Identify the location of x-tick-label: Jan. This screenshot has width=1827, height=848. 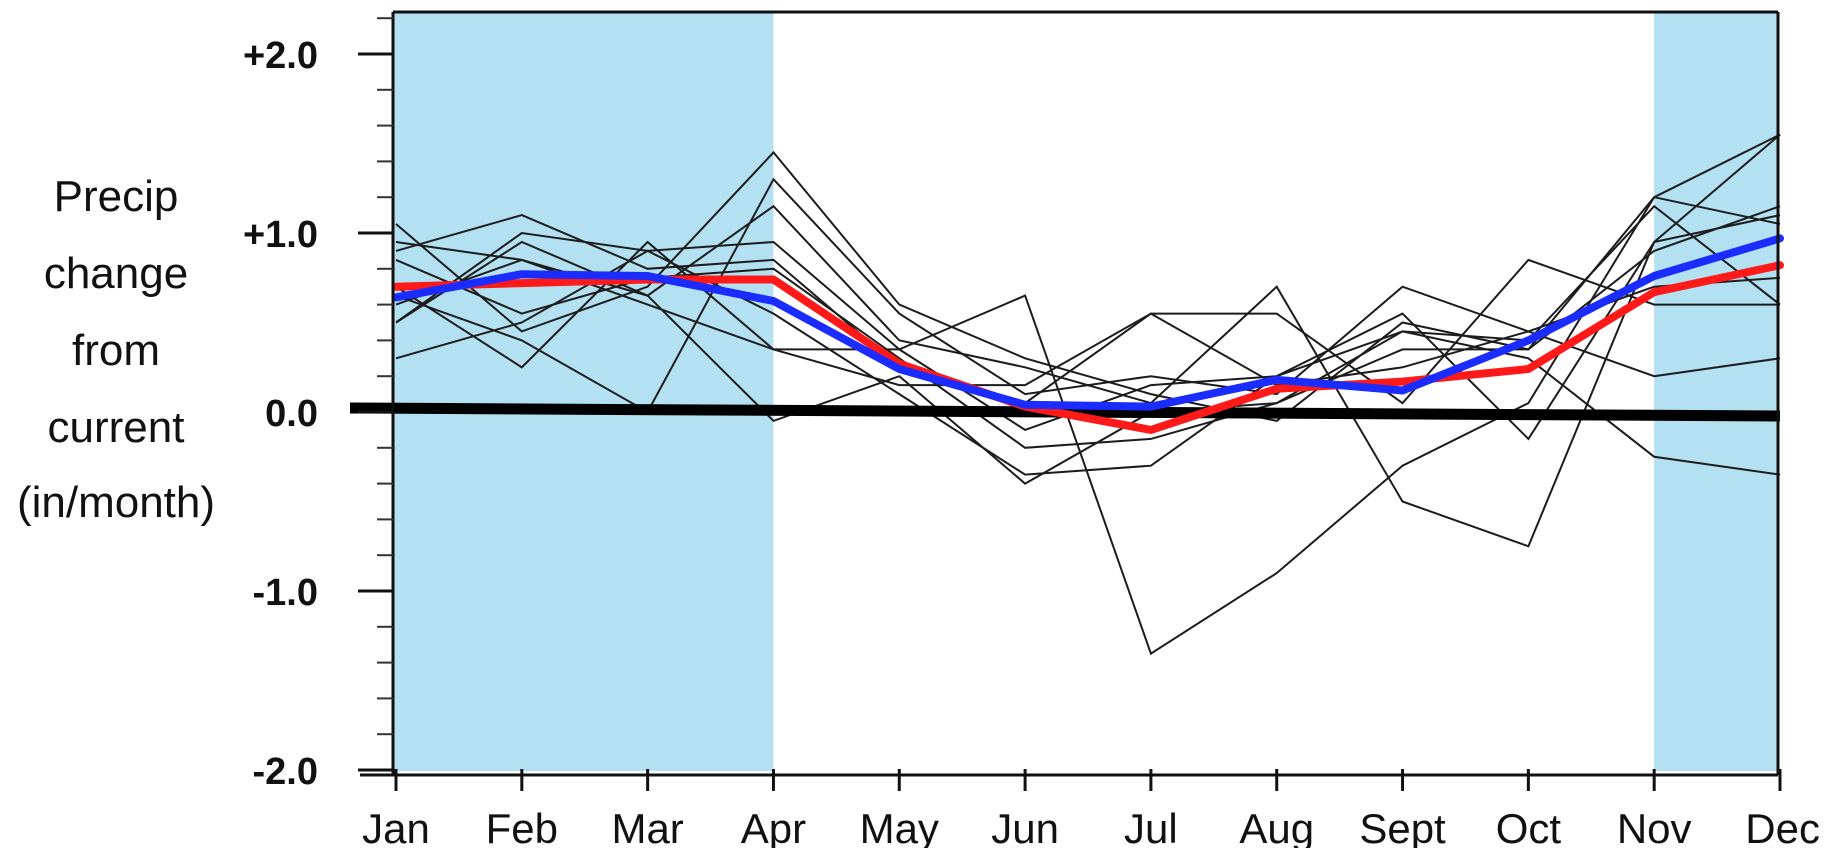
(396, 826).